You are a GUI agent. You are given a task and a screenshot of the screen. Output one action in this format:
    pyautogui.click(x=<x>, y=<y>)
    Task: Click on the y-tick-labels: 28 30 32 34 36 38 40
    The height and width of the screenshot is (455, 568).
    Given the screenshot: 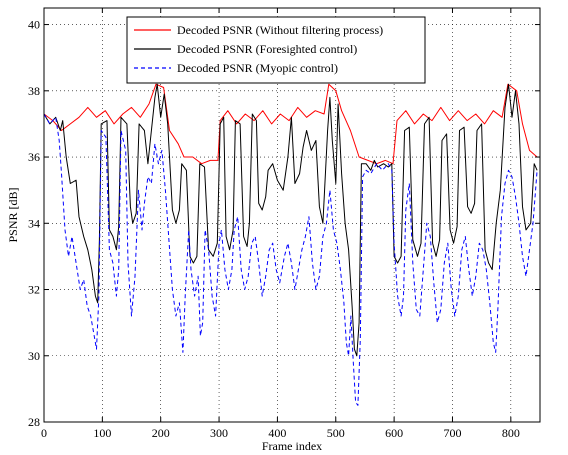 What is the action you would take?
    pyautogui.click(x=34, y=223)
    